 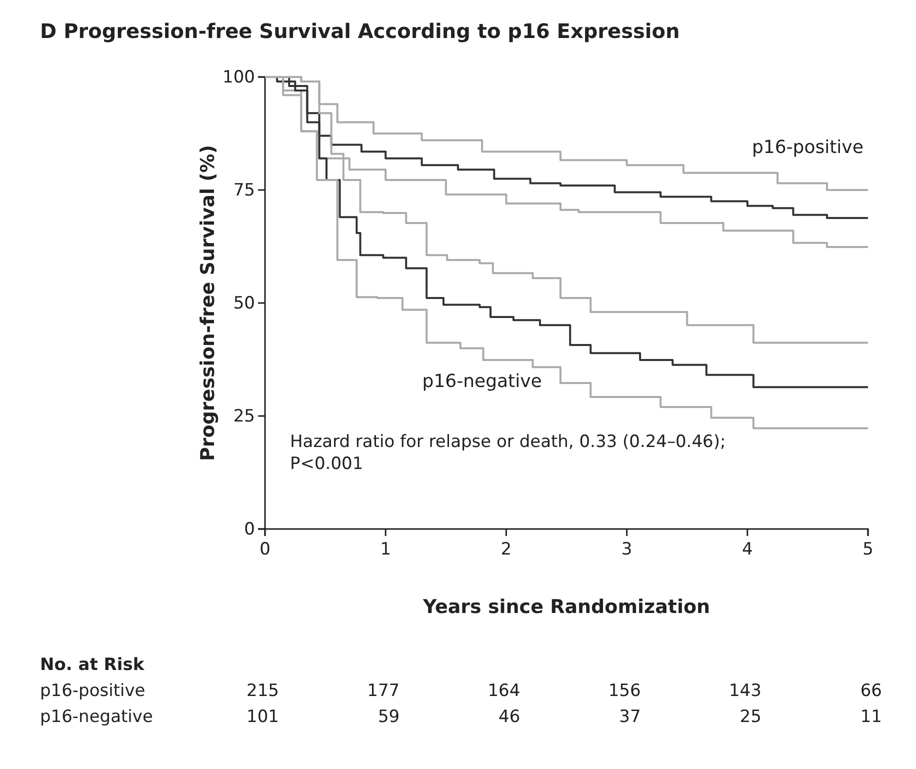 What do you see at coordinates (386, 549) in the screenshot?
I see `x-tick-label: 1` at bounding box center [386, 549].